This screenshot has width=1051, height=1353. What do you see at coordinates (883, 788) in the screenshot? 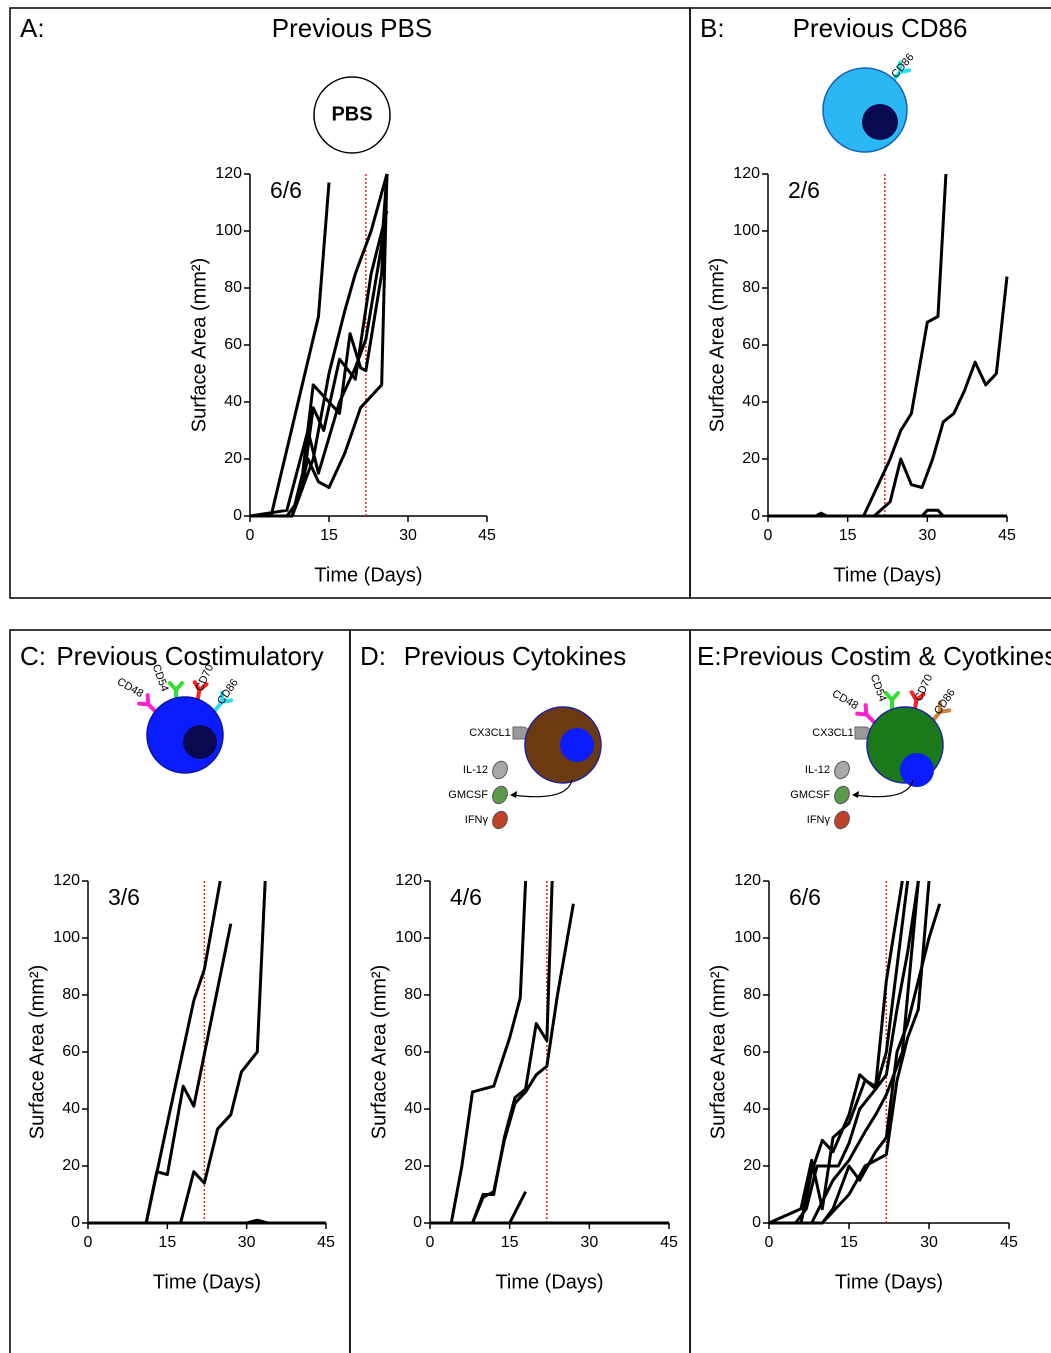
I see `secretion-arrow` at bounding box center [883, 788].